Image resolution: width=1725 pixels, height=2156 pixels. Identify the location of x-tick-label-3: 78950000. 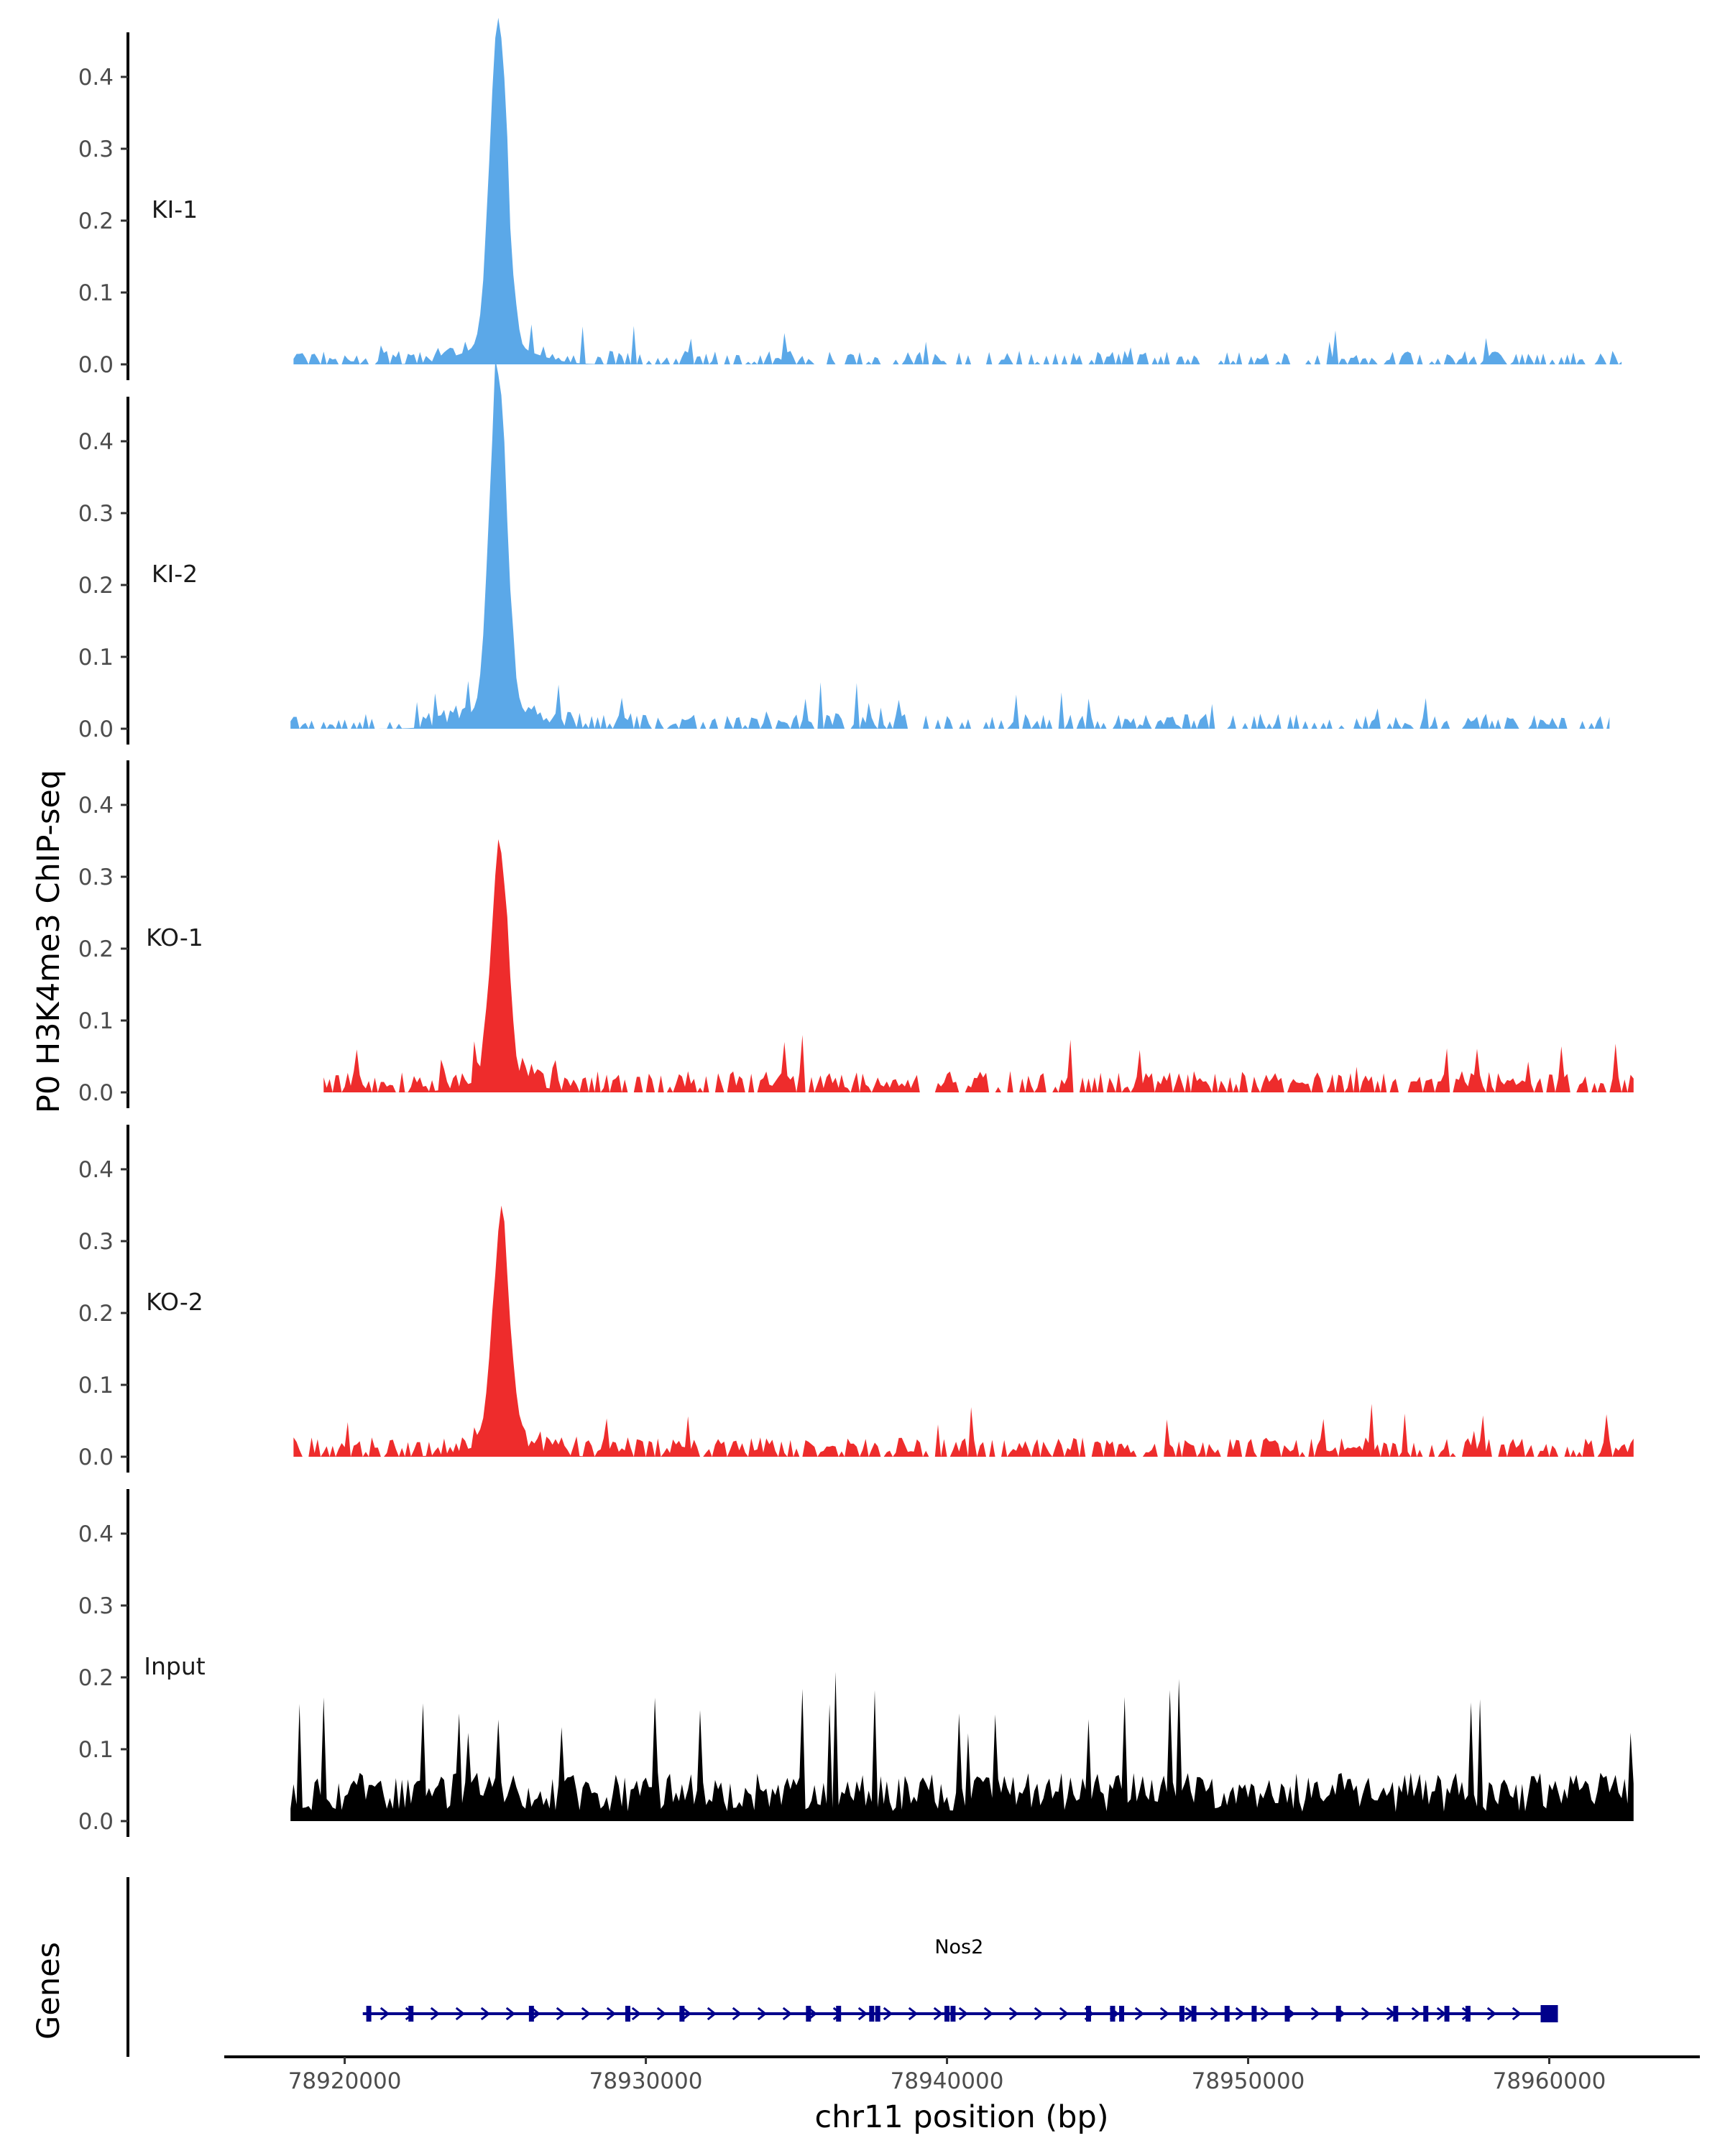
(1248, 2081).